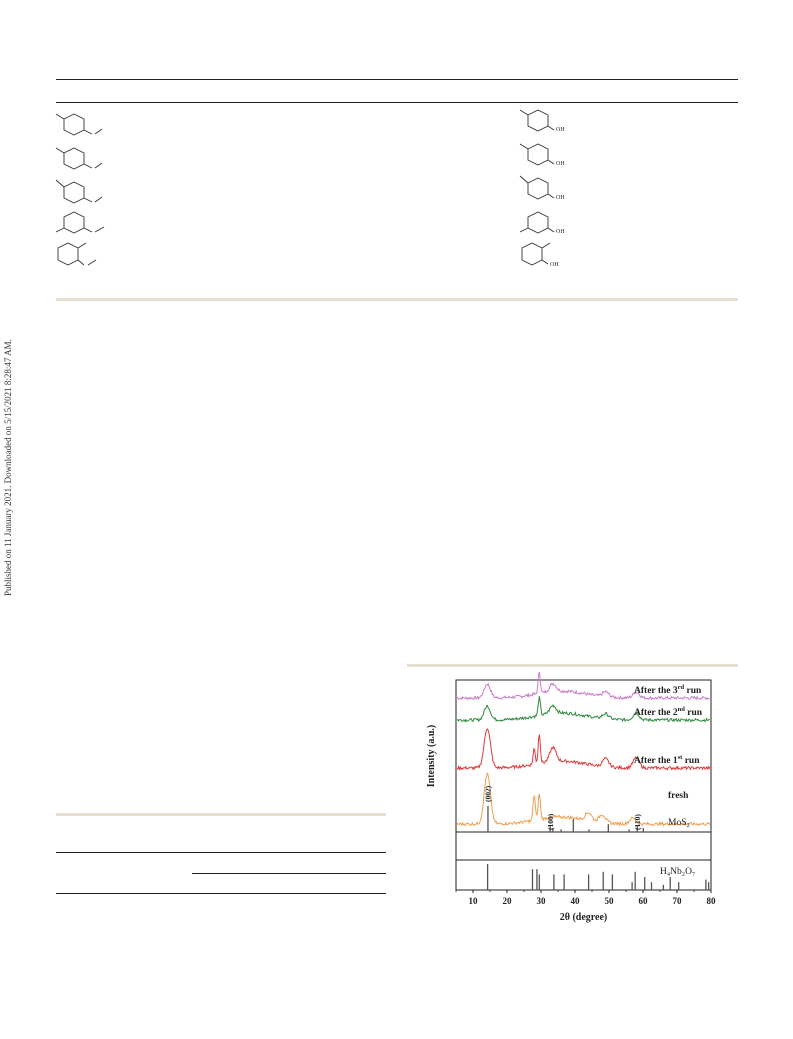  What do you see at coordinates (679, 823) in the screenshot?
I see `reference-label: MoS₂` at bounding box center [679, 823].